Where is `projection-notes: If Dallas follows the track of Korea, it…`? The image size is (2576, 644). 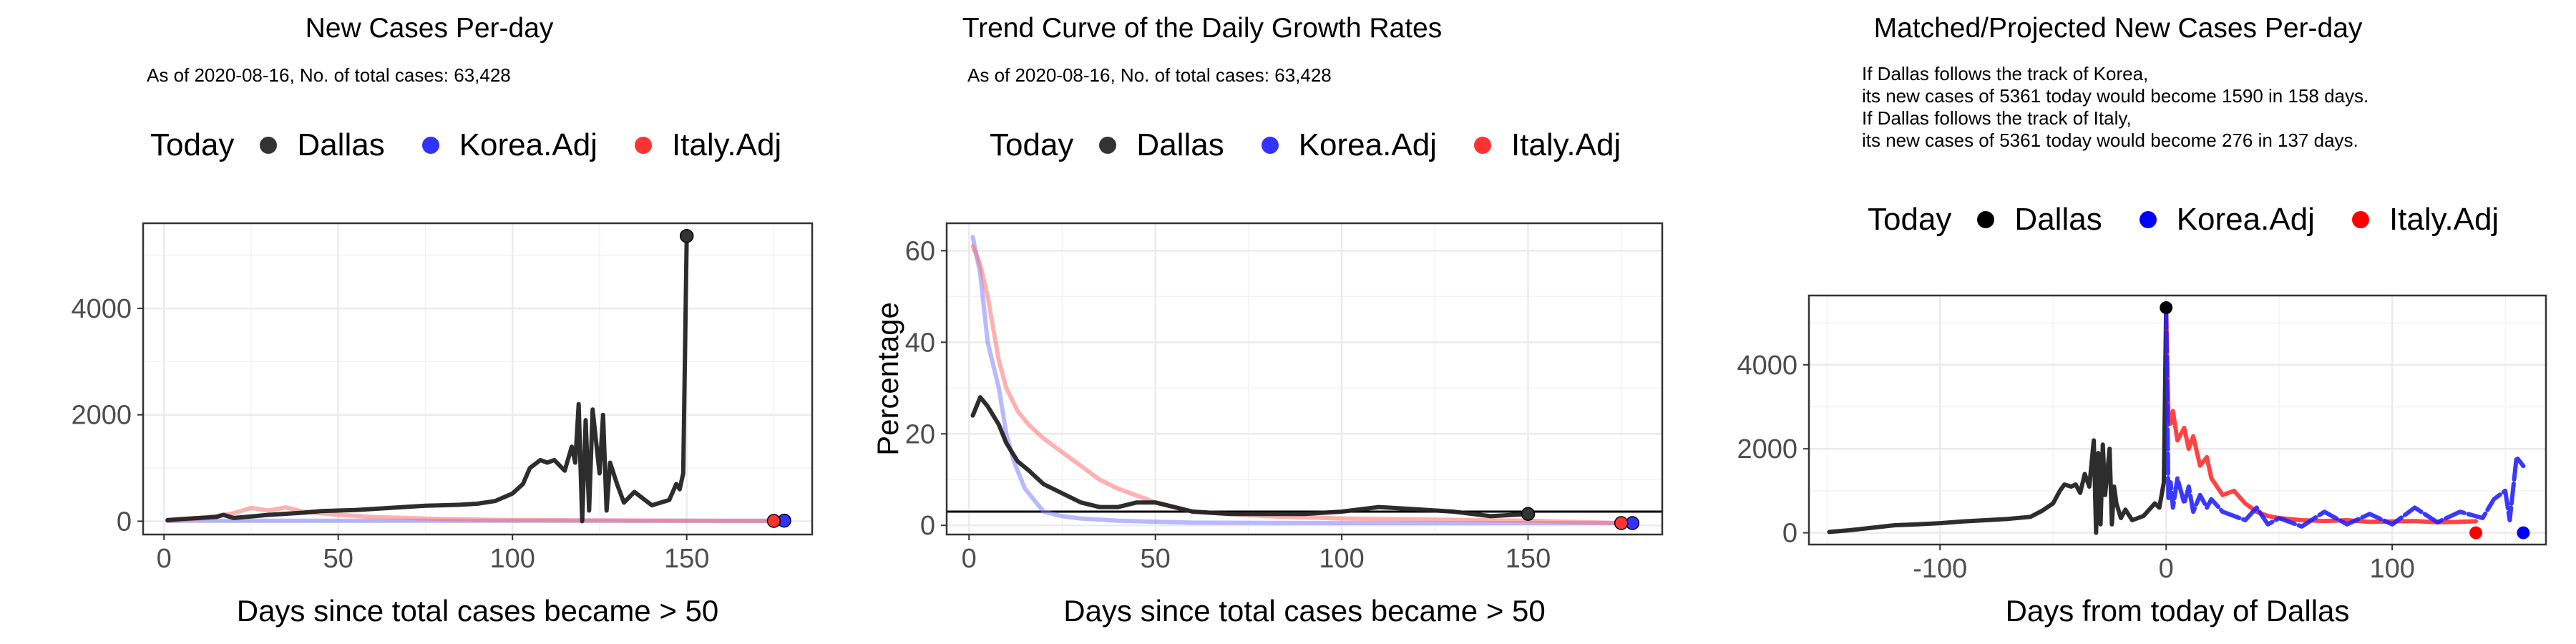
projection-notes: If Dallas follows the track of Korea, it… is located at coordinates (2115, 107).